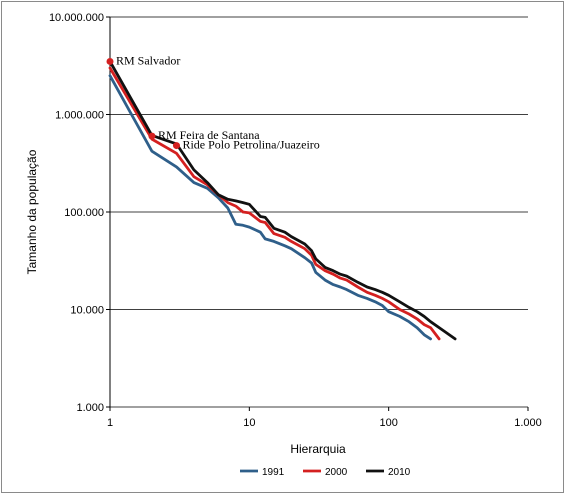 The image size is (567, 496). I want to click on legend-label: 2000, so click(336, 472).